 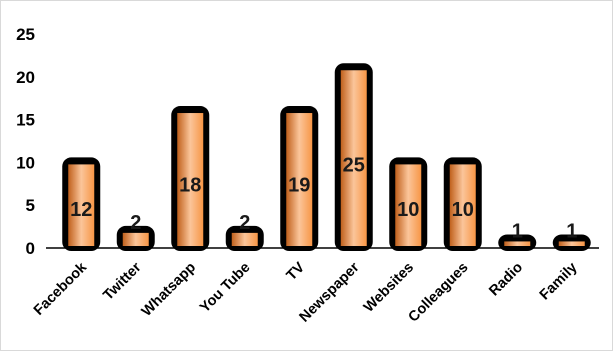 I want to click on bar-you-tube, so click(x=244, y=239).